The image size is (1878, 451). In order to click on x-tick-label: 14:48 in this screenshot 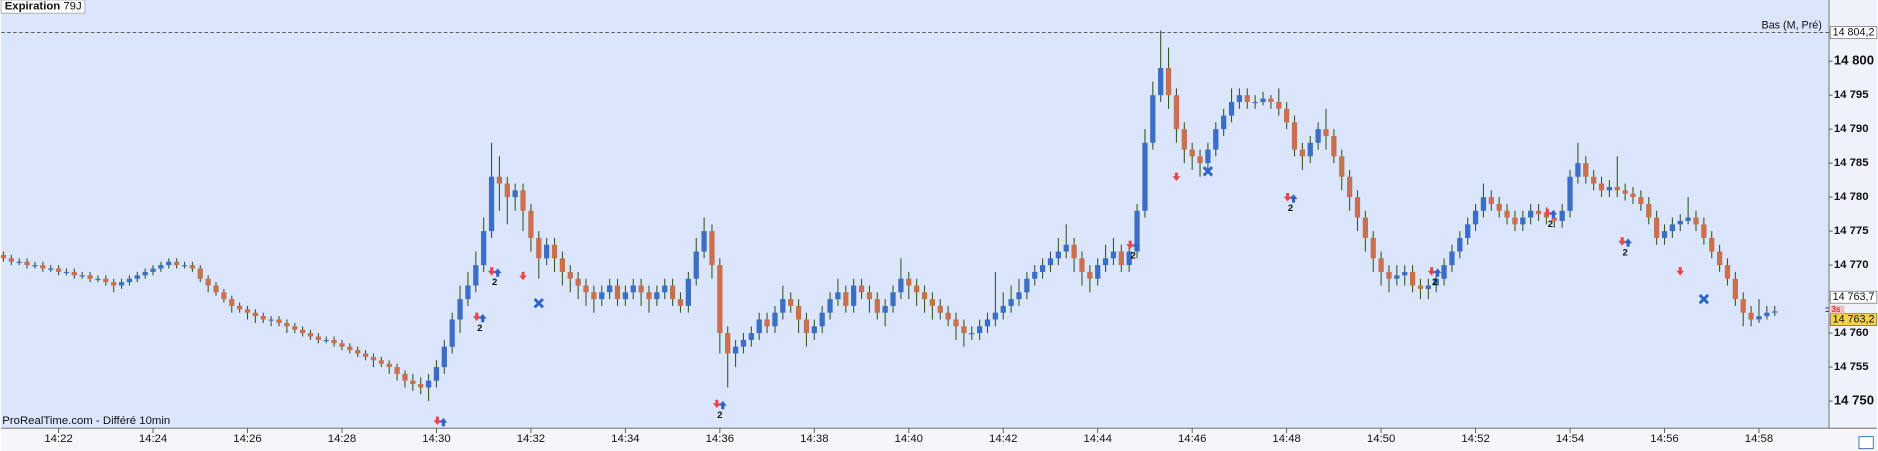, I will do `click(1286, 439)`.